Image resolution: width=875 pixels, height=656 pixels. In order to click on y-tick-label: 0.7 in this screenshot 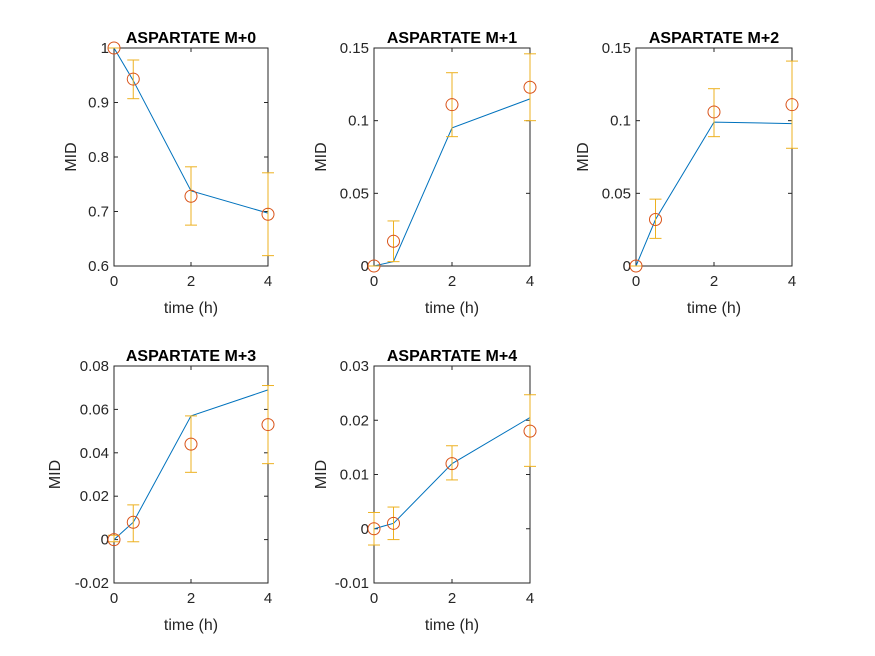, I will do `click(98, 212)`.